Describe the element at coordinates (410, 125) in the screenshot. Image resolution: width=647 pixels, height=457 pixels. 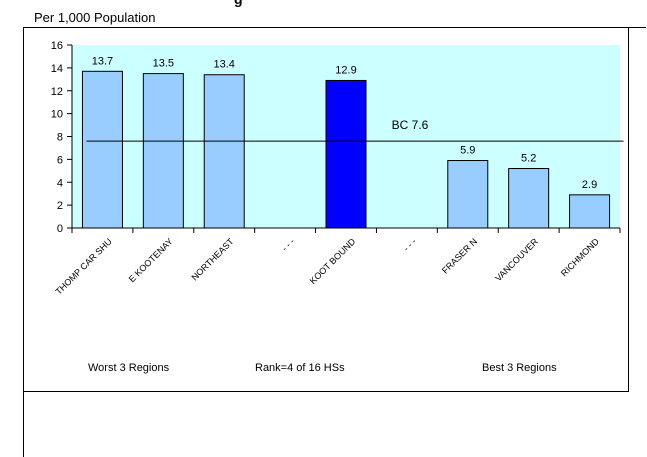
I see `reference-label: BC 7.6` at that location.